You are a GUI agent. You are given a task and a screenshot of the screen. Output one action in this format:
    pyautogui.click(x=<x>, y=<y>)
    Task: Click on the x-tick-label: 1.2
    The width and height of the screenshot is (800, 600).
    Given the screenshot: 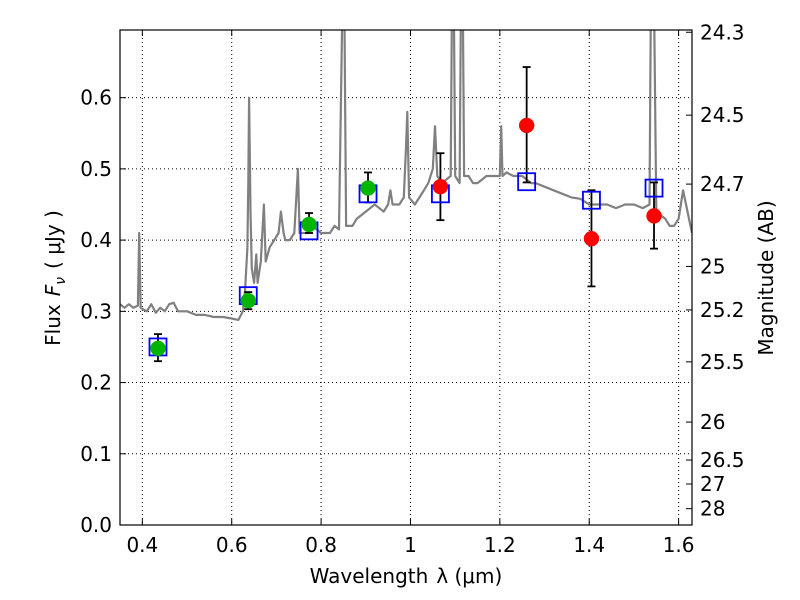 What is the action you would take?
    pyautogui.click(x=500, y=545)
    